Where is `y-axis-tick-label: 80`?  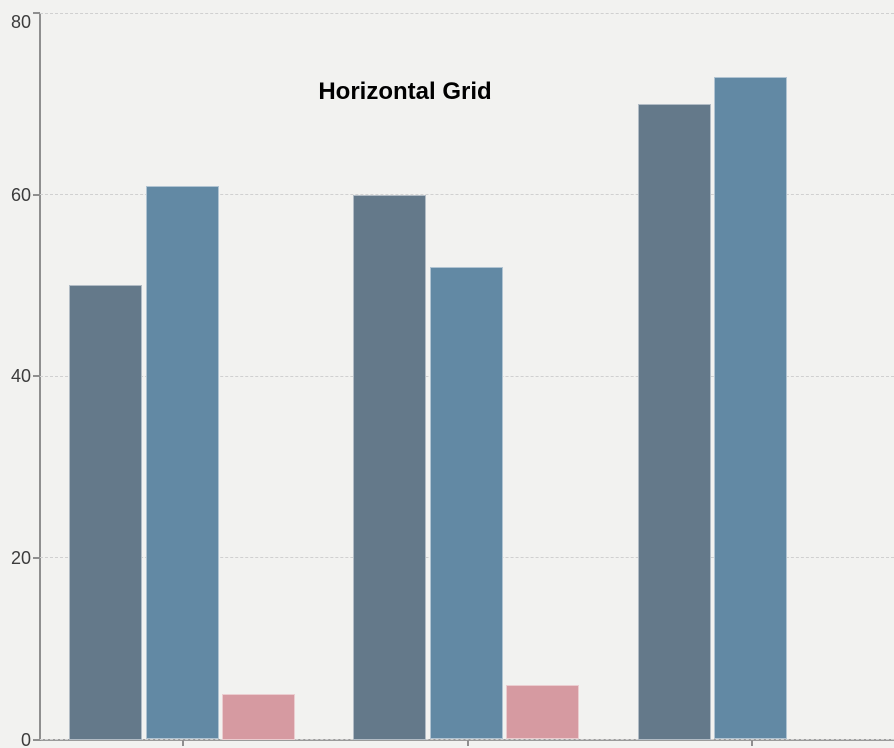
y-axis-tick-label: 80 is located at coordinates (20, 22).